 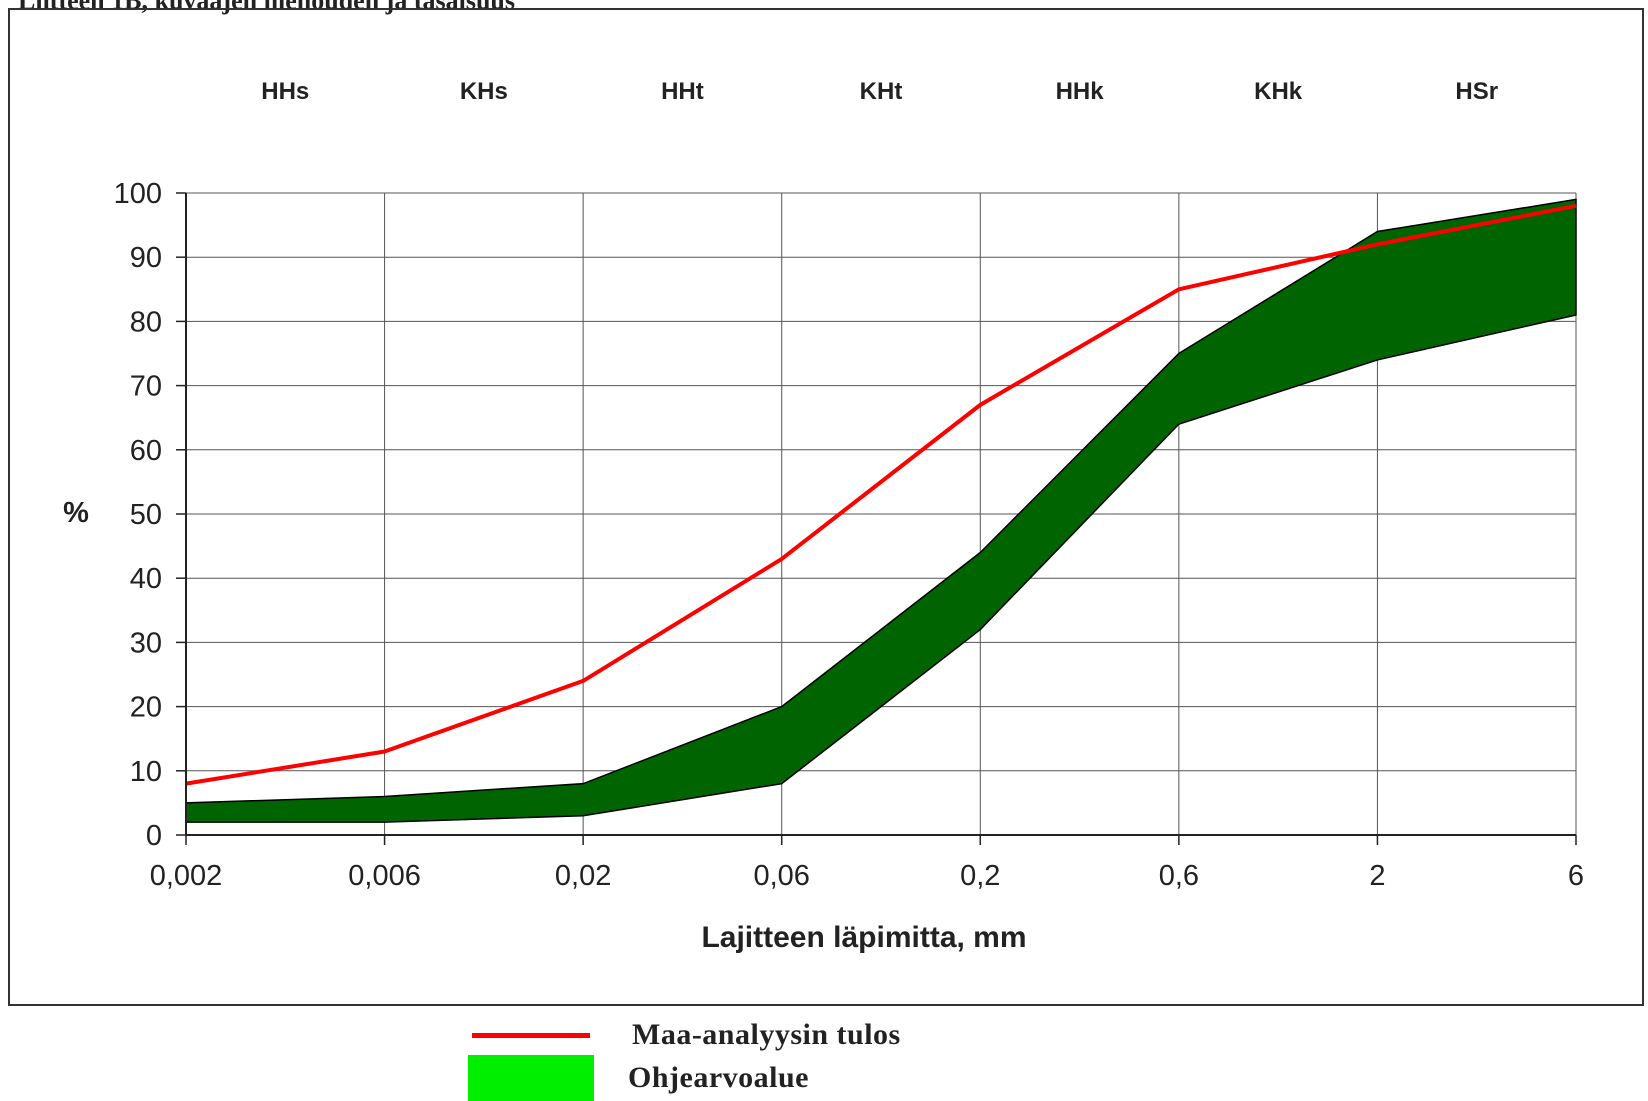 I want to click on soil-class-label: HHs, so click(x=285, y=91).